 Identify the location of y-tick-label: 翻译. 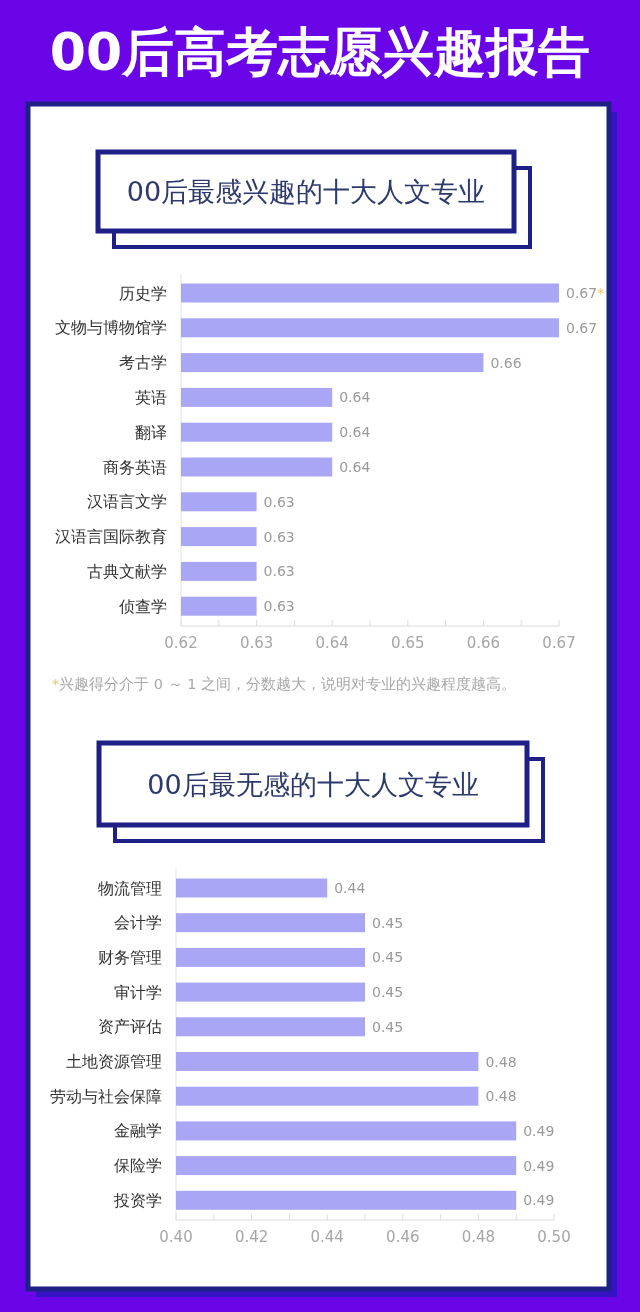
(151, 432).